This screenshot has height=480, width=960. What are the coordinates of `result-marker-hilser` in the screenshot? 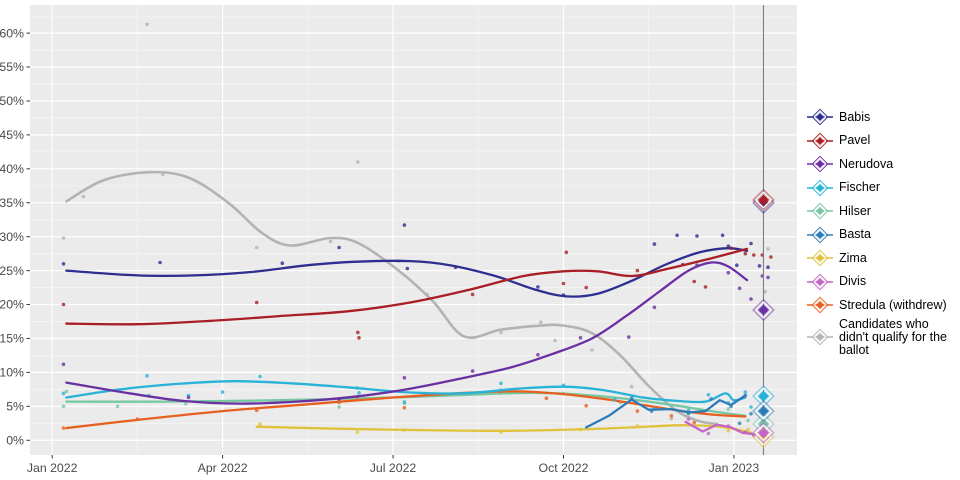 It's located at (763, 424).